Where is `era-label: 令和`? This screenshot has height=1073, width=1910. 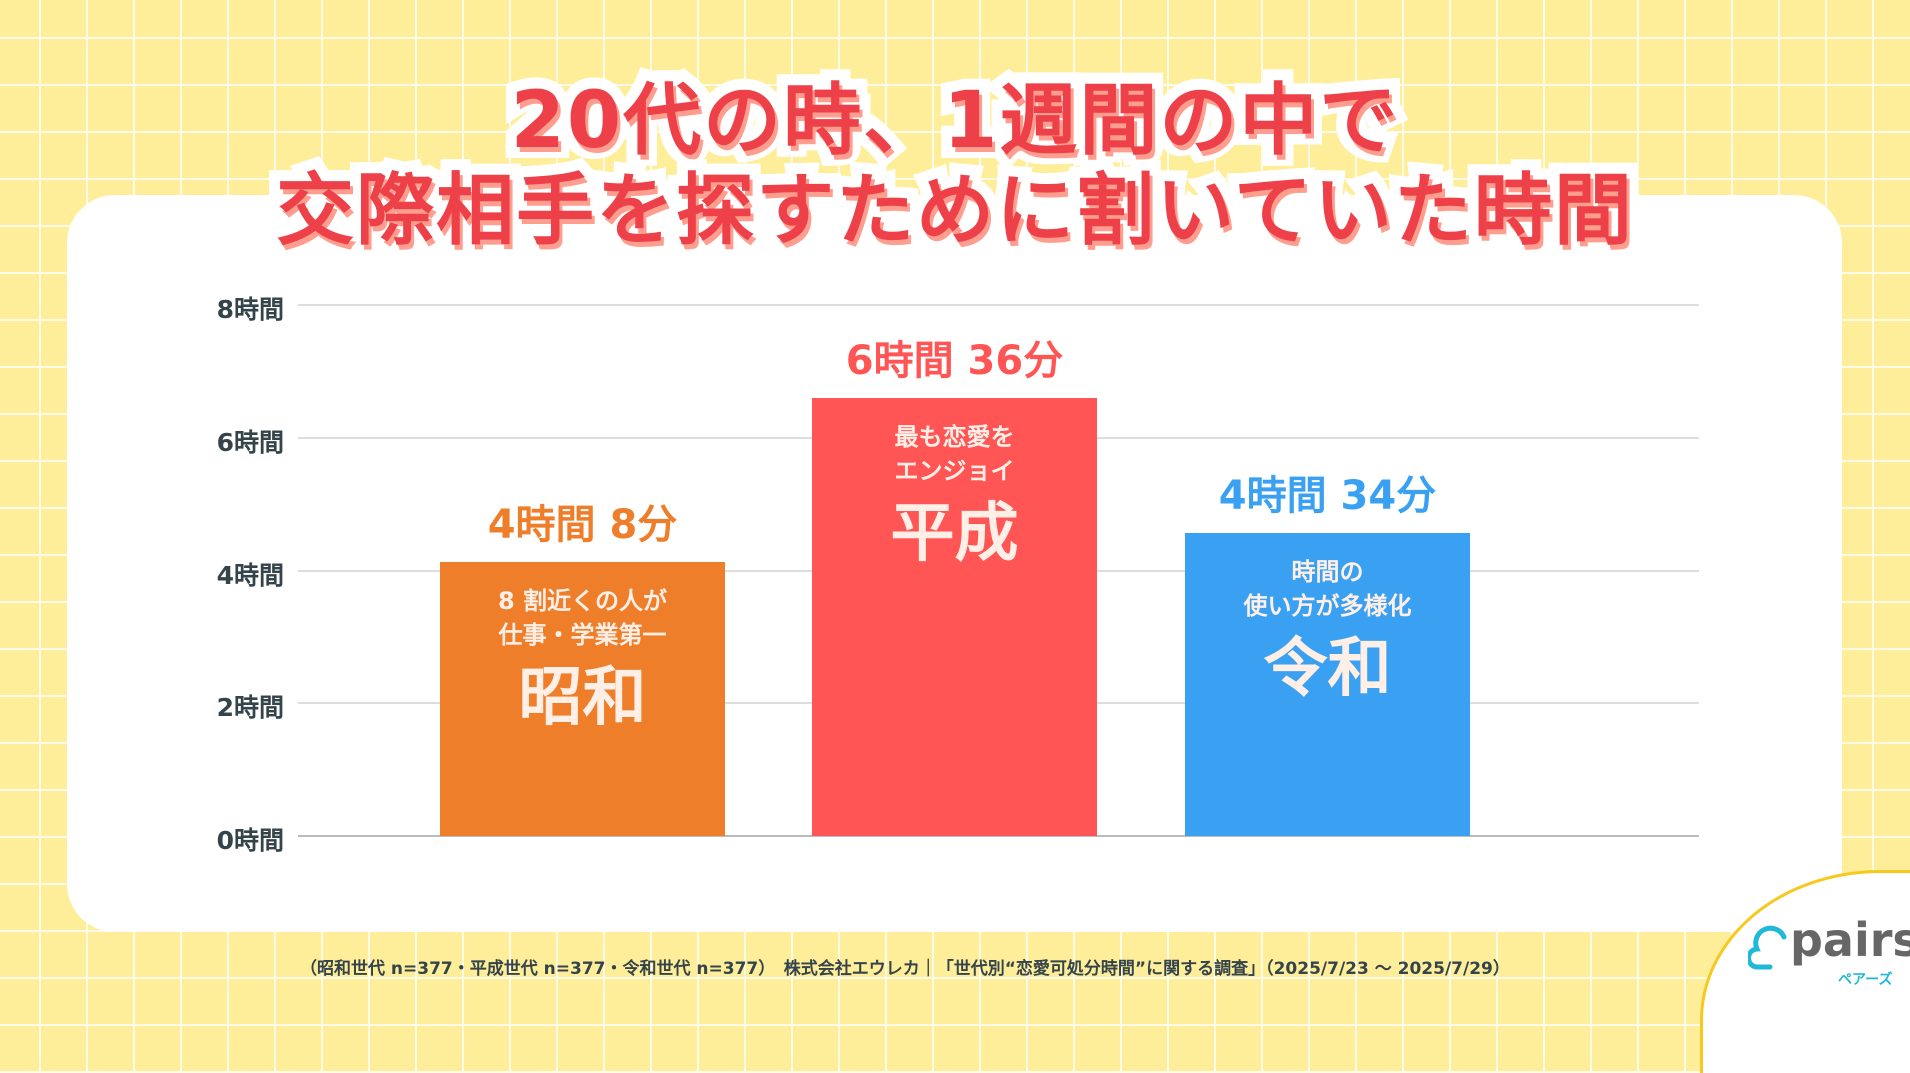 era-label: 令和 is located at coordinates (1327, 668).